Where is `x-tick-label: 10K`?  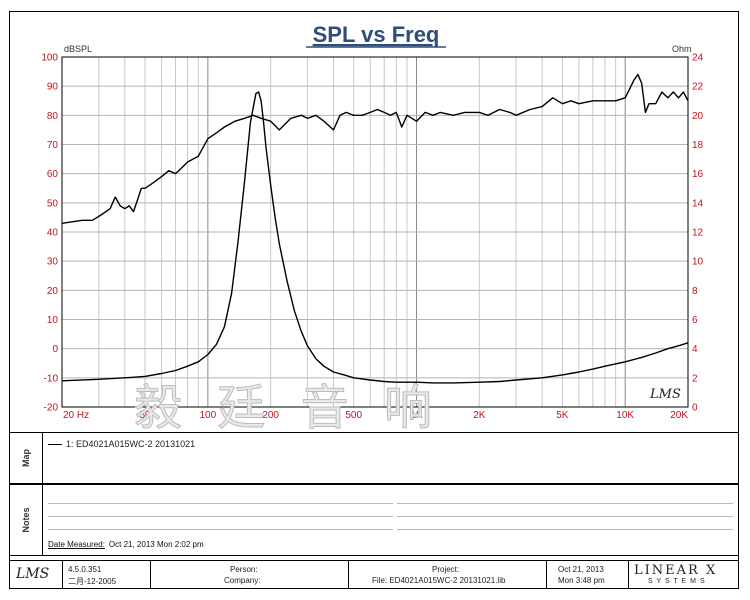
x-tick-label: 10K is located at coordinates (625, 415).